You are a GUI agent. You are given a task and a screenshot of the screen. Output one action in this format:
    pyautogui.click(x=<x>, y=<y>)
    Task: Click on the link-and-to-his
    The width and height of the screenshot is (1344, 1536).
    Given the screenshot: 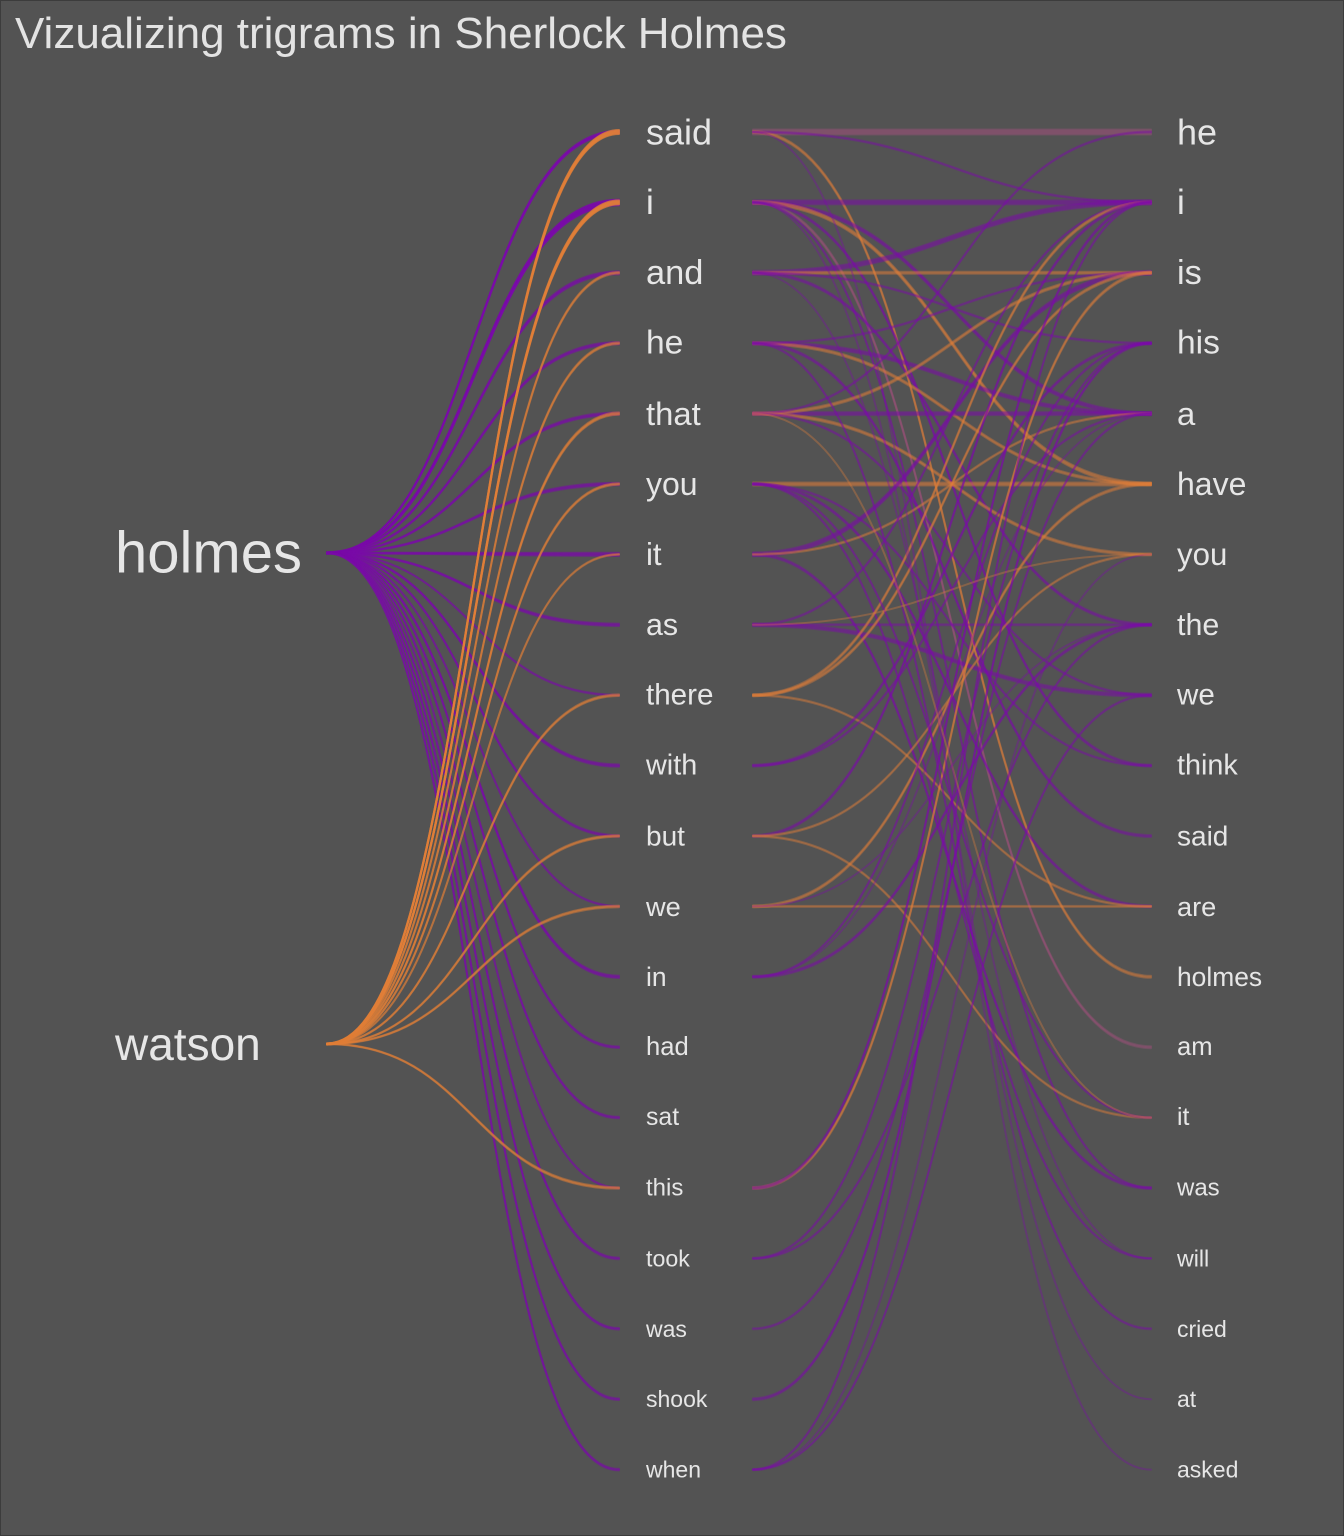 What is the action you would take?
    pyautogui.click(x=952, y=308)
    